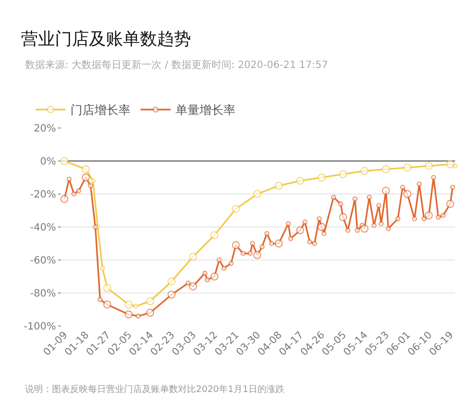 The width and height of the screenshot is (465, 408). Describe the element at coordinates (45, 129) in the screenshot. I see `y-tick-label: 20%` at that location.